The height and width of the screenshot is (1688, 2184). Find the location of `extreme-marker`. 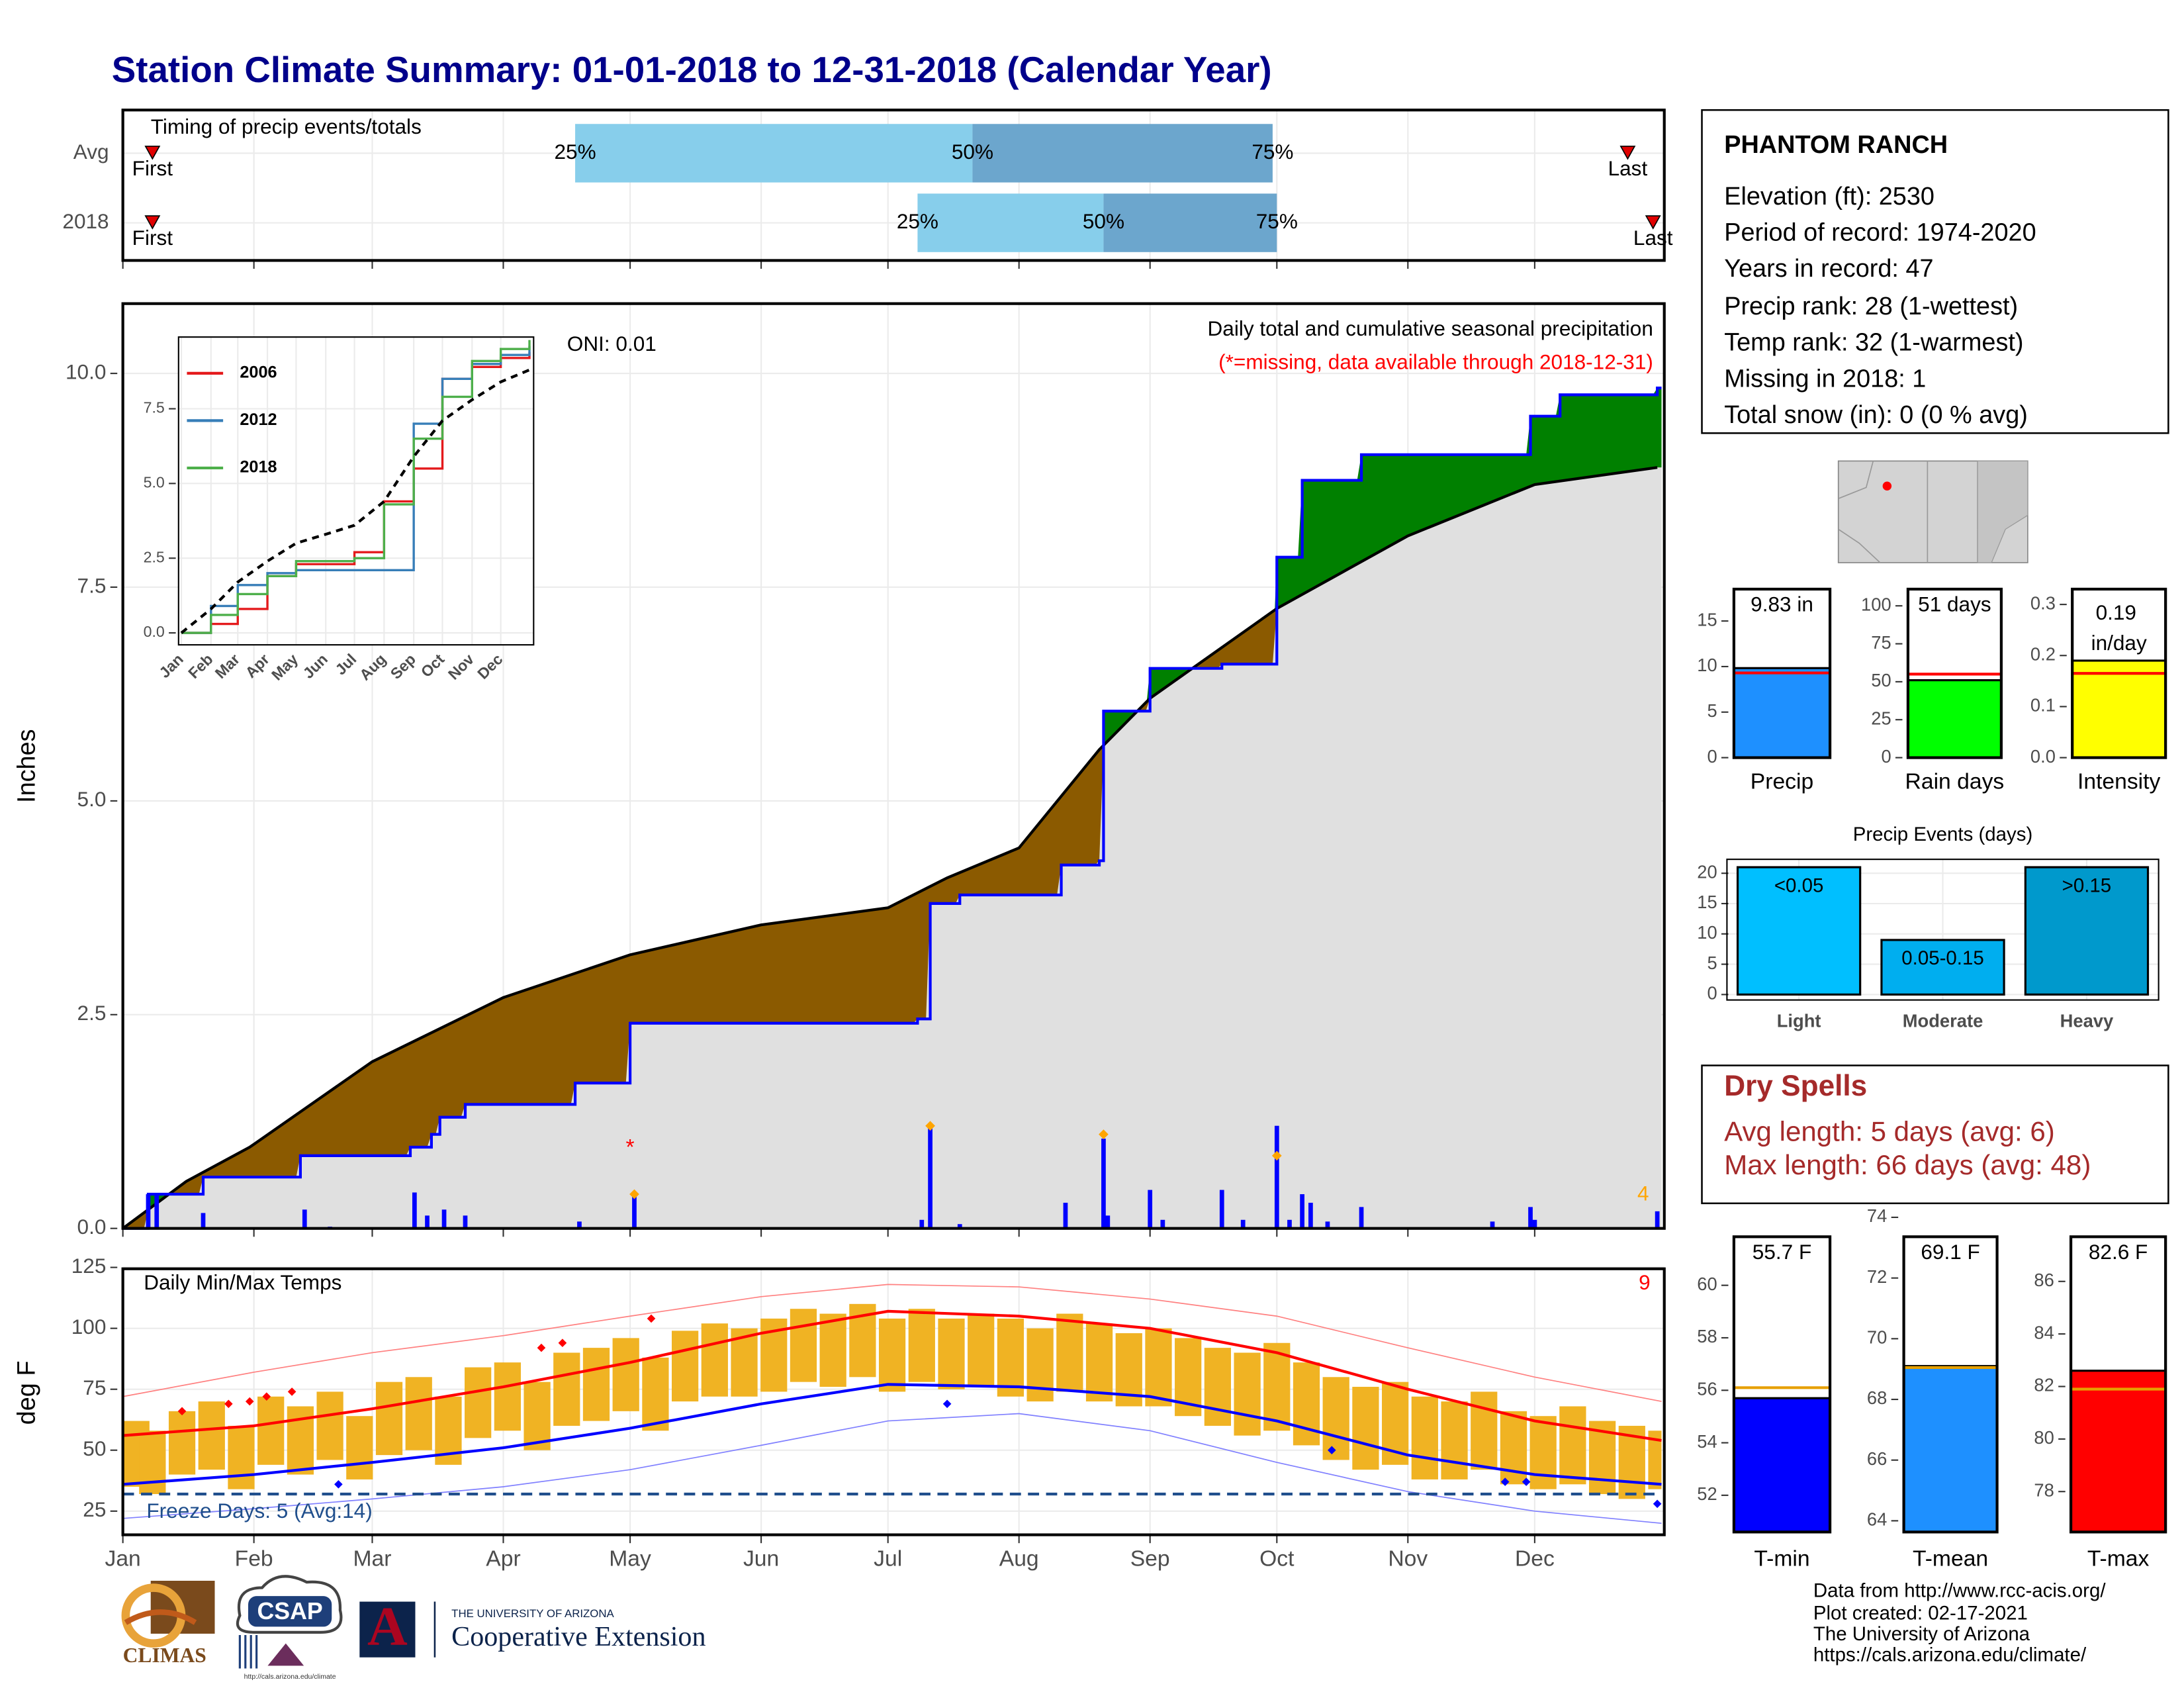

extreme-marker is located at coordinates (1277, 1155).